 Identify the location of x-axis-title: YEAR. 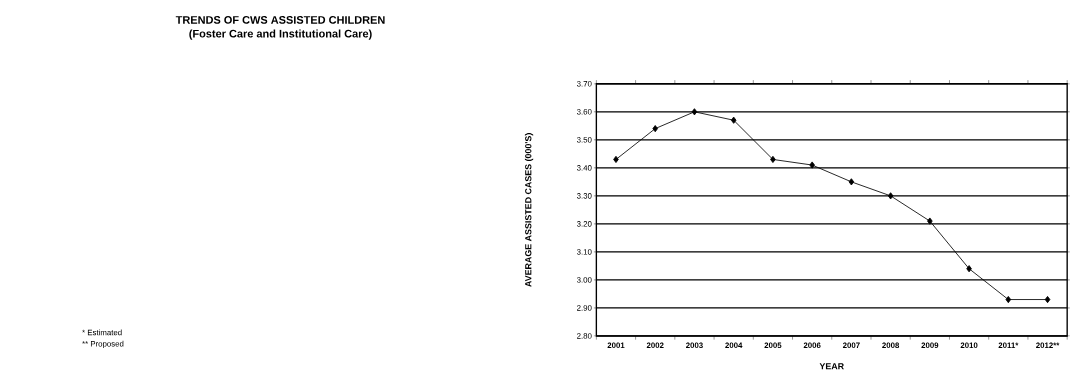
(831, 366).